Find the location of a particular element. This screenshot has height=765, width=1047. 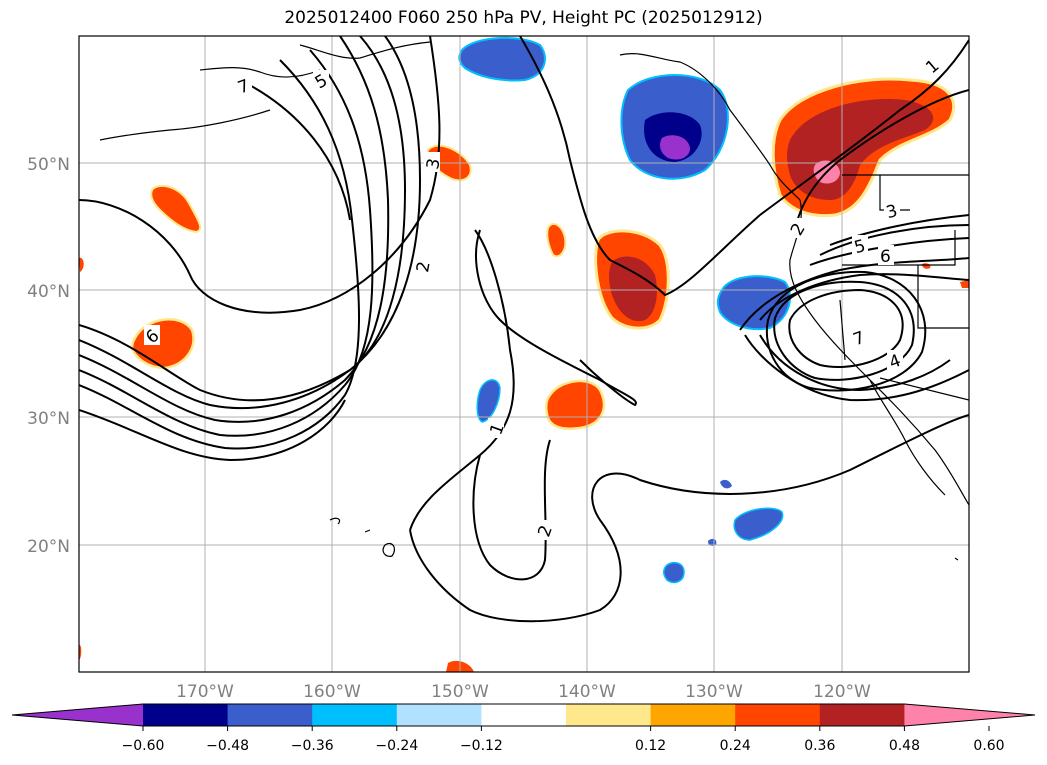

lat-label: 40°N is located at coordinates (48, 292).